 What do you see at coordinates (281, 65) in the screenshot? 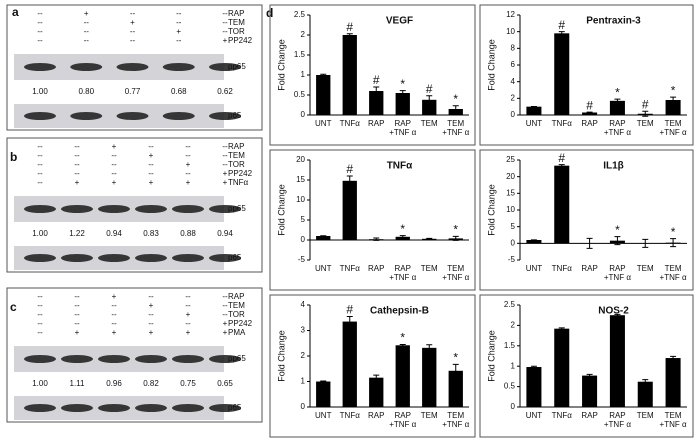
I see `y-axis-label: Fold Change` at bounding box center [281, 65].